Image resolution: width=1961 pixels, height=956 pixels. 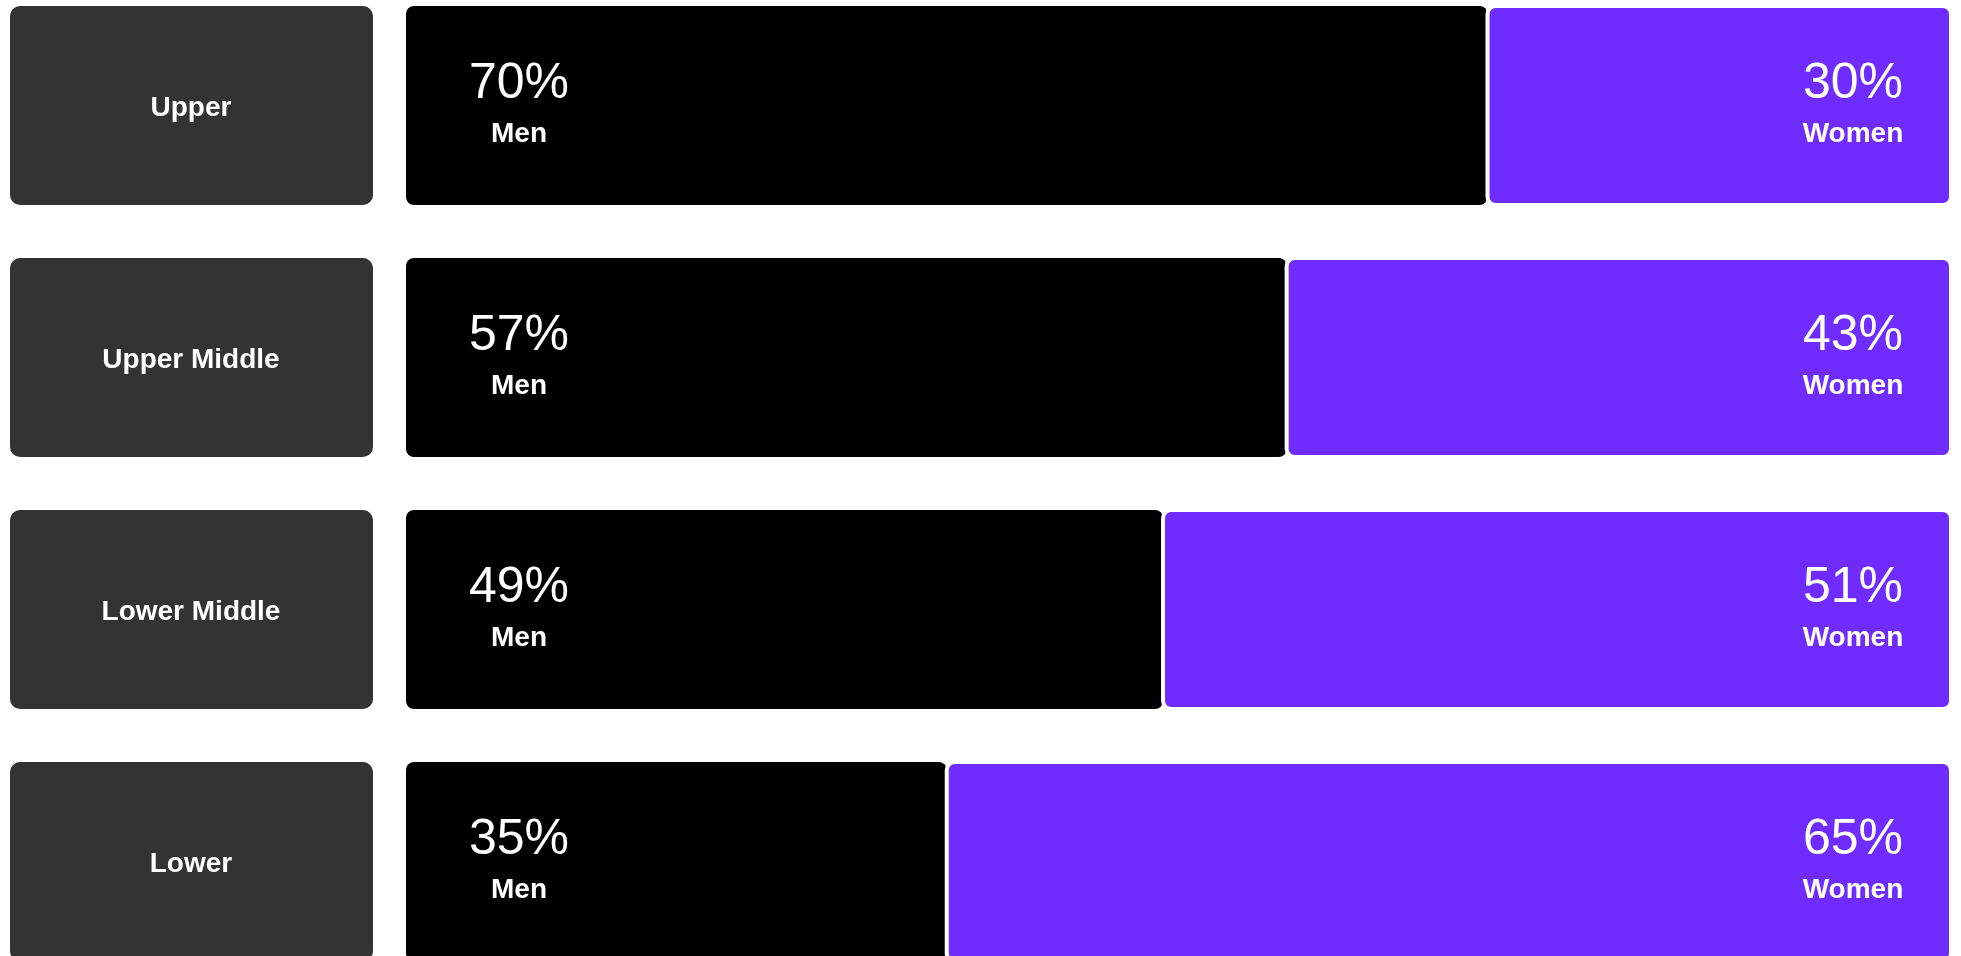 What do you see at coordinates (191, 610) in the screenshot?
I see `y-tick-label: Lower Middle` at bounding box center [191, 610].